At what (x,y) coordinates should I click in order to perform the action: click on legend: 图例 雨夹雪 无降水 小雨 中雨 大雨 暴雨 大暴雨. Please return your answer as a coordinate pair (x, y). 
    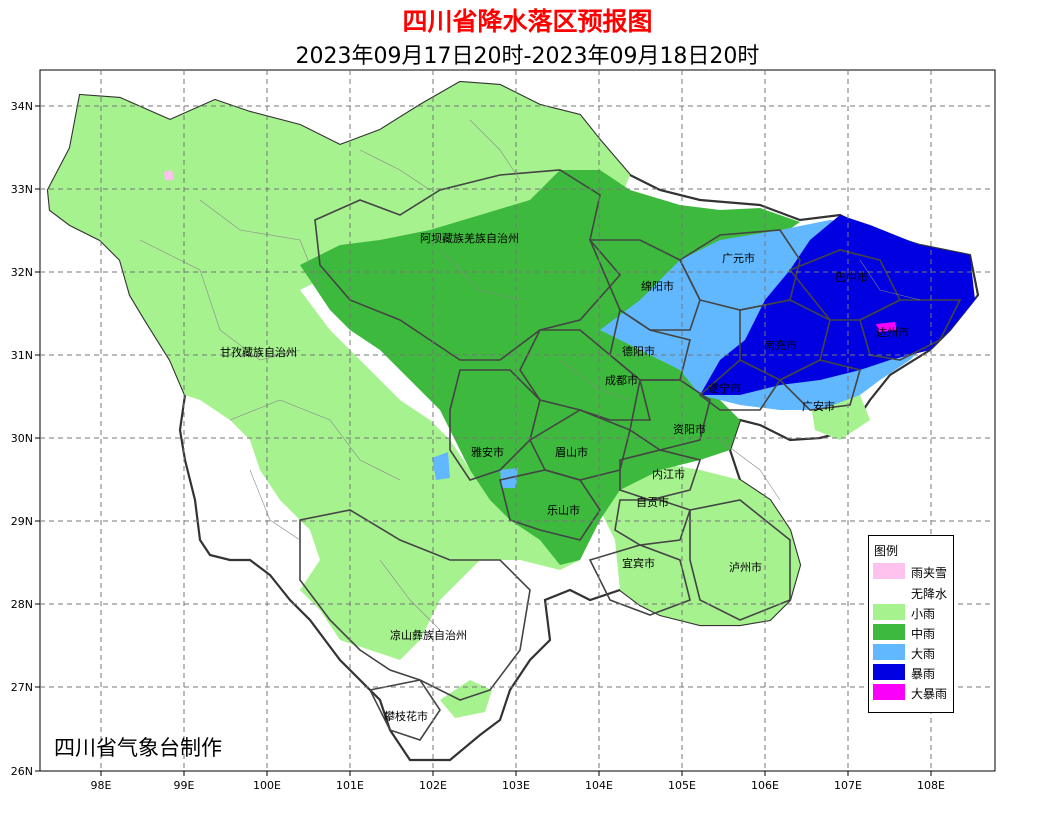
    Looking at the image, I should click on (911, 624).